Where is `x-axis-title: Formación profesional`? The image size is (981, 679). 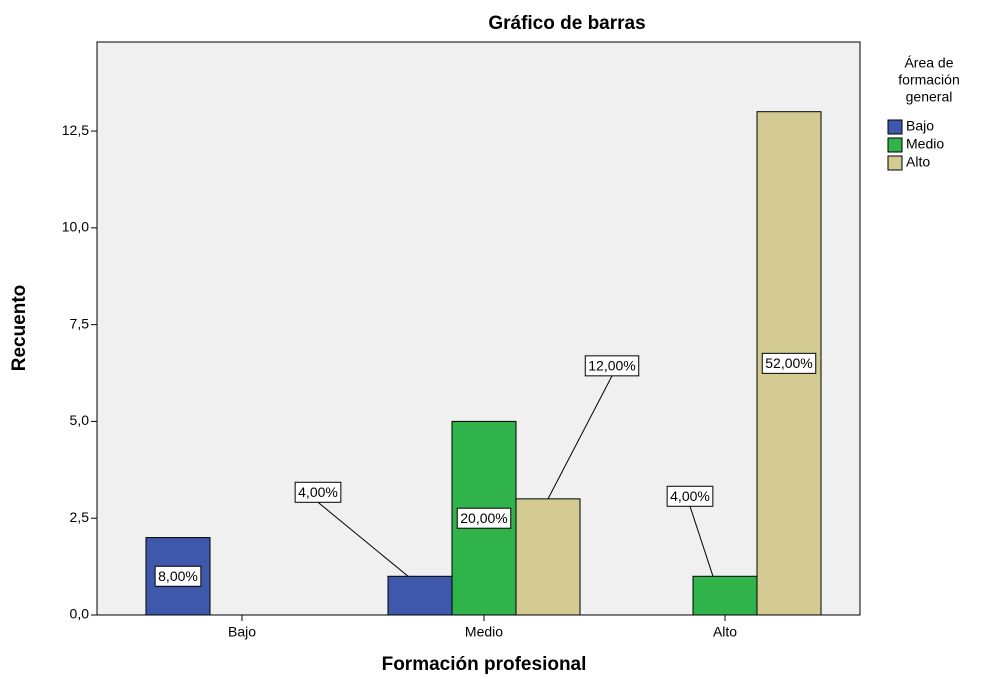 x-axis-title: Formación profesional is located at coordinates (484, 664).